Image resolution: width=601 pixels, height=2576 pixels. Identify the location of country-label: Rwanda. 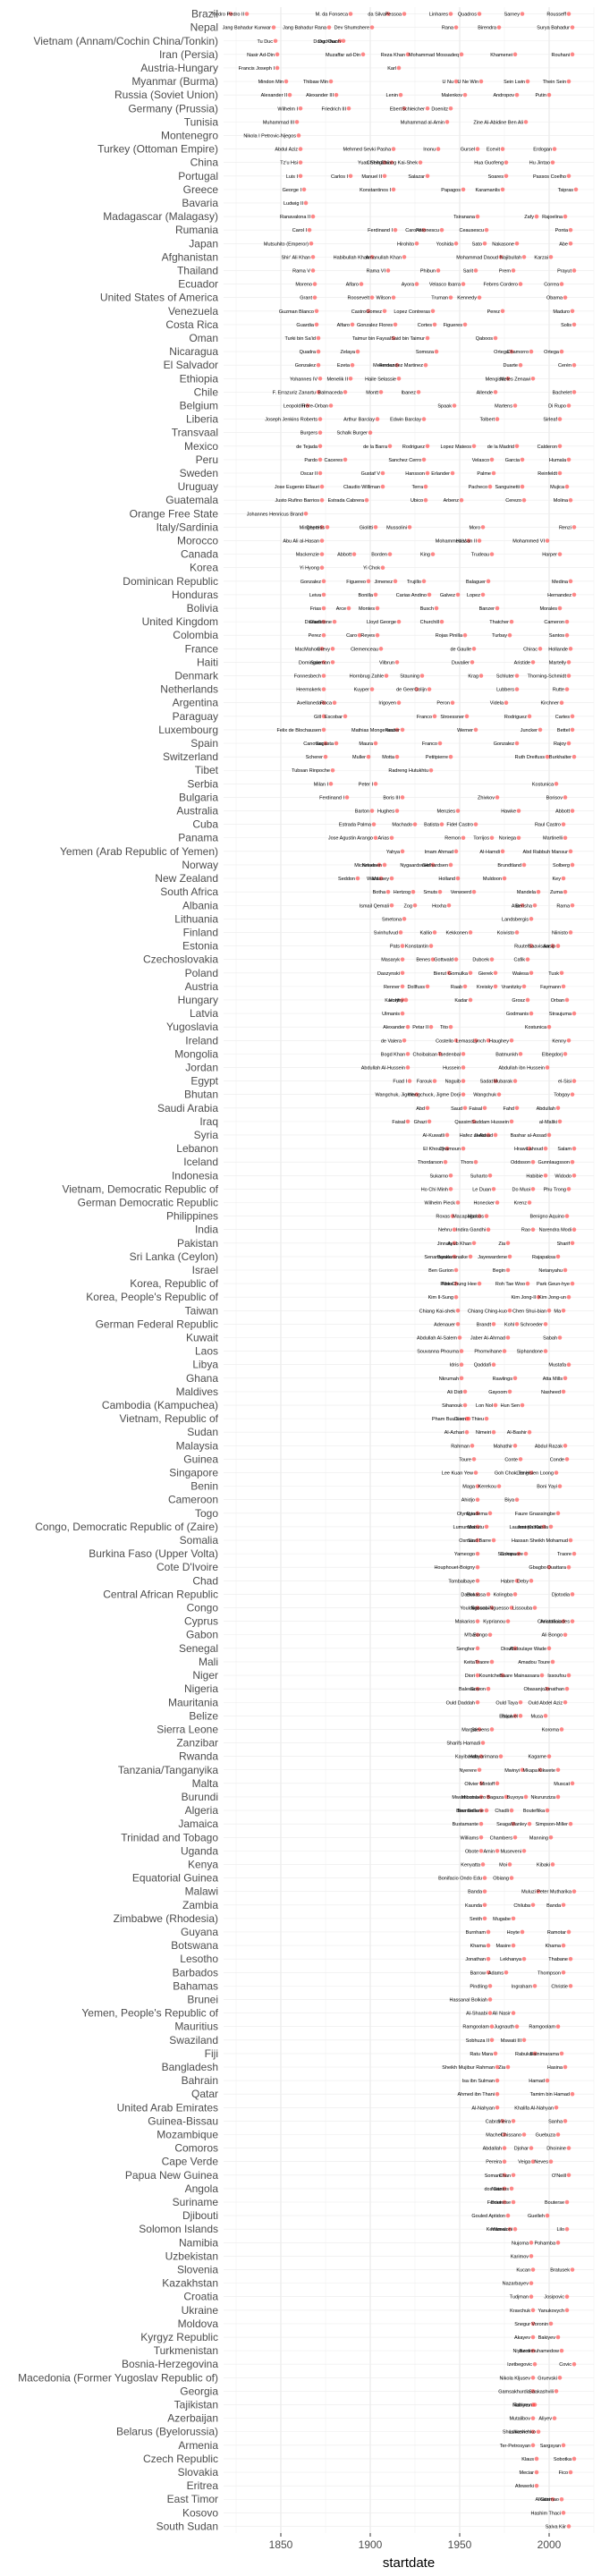
(198, 1756).